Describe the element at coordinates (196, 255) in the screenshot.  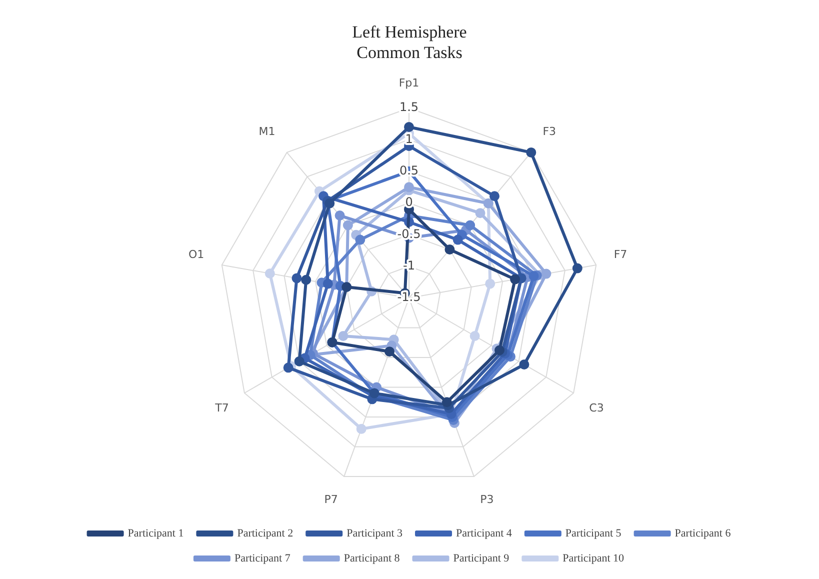
I see `spoke-label: O1` at that location.